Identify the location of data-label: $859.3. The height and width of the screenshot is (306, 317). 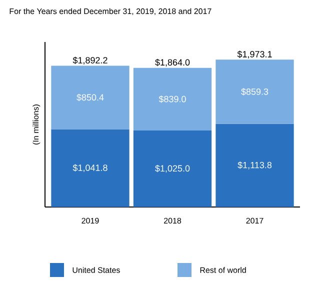
(254, 92).